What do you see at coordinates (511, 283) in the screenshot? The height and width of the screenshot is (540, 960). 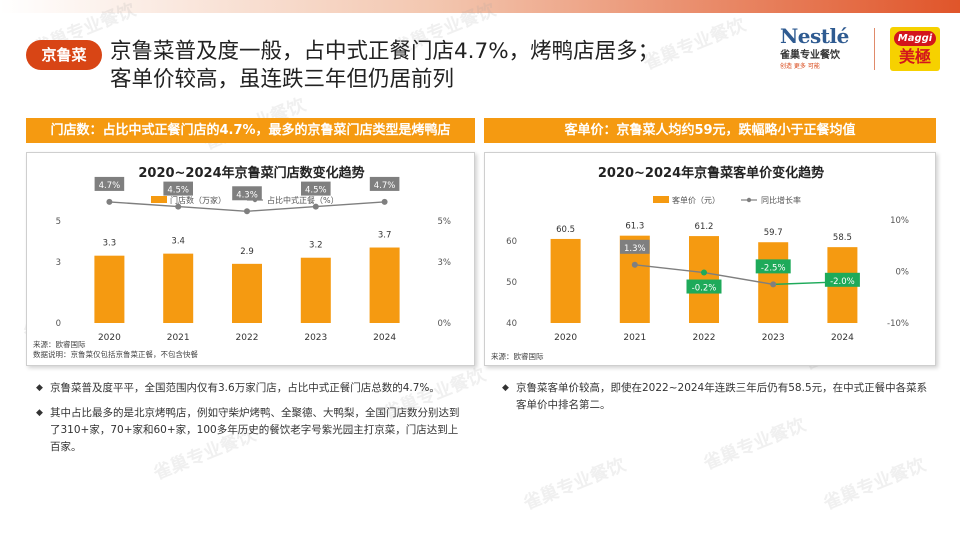 I see `y-left-tick-label: 50` at bounding box center [511, 283].